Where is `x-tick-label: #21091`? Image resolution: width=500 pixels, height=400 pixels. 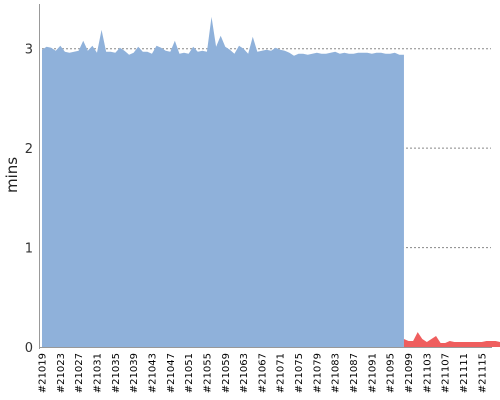
x-tick-label: #21091 is located at coordinates (372, 373).